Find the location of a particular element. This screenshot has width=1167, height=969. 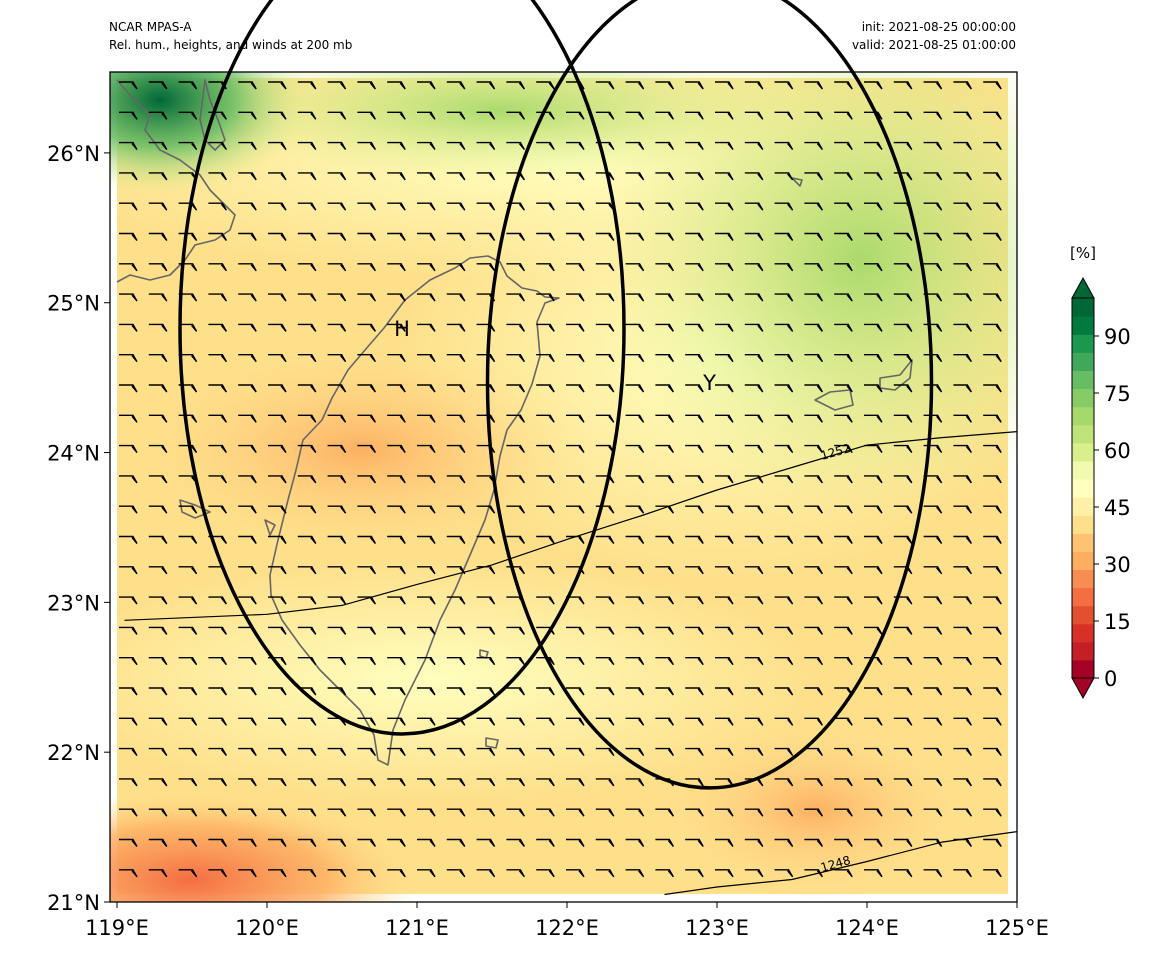

colorbar-tick-label: 15 is located at coordinates (1117, 622).